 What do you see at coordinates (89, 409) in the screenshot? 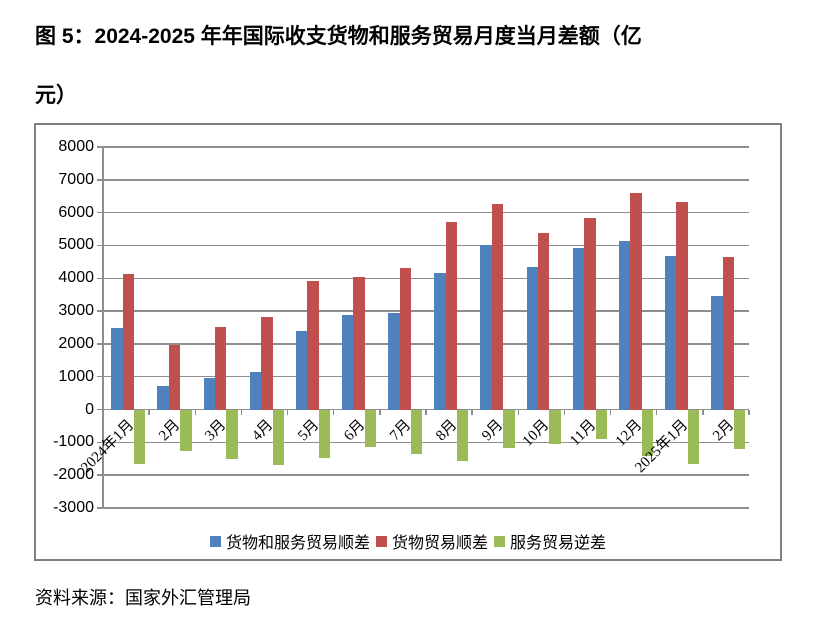
I see `y-axis-label: 0` at bounding box center [89, 409].